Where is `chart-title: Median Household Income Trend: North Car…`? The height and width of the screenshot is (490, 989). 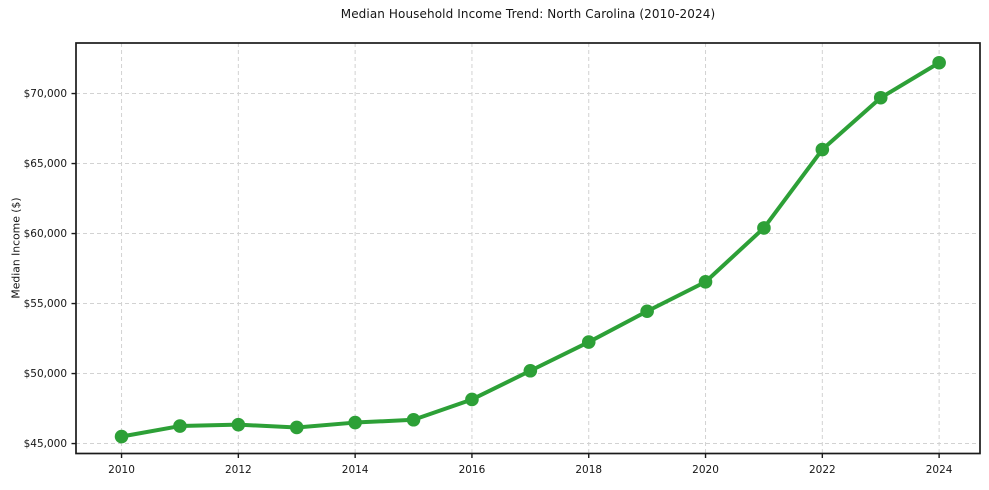 chart-title: Median Household Income Trend: North Car… is located at coordinates (528, 14).